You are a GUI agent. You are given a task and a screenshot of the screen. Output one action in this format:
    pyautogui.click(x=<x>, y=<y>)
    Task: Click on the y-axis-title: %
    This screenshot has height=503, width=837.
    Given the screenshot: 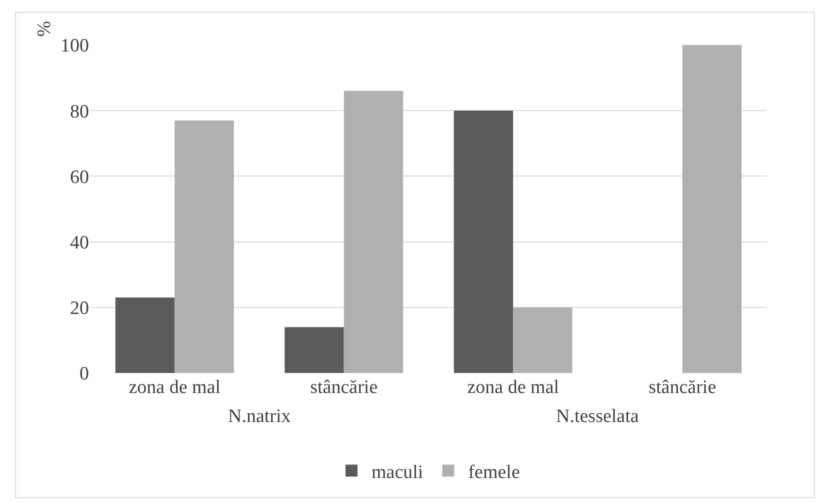 What is the action you would take?
    pyautogui.click(x=45, y=28)
    